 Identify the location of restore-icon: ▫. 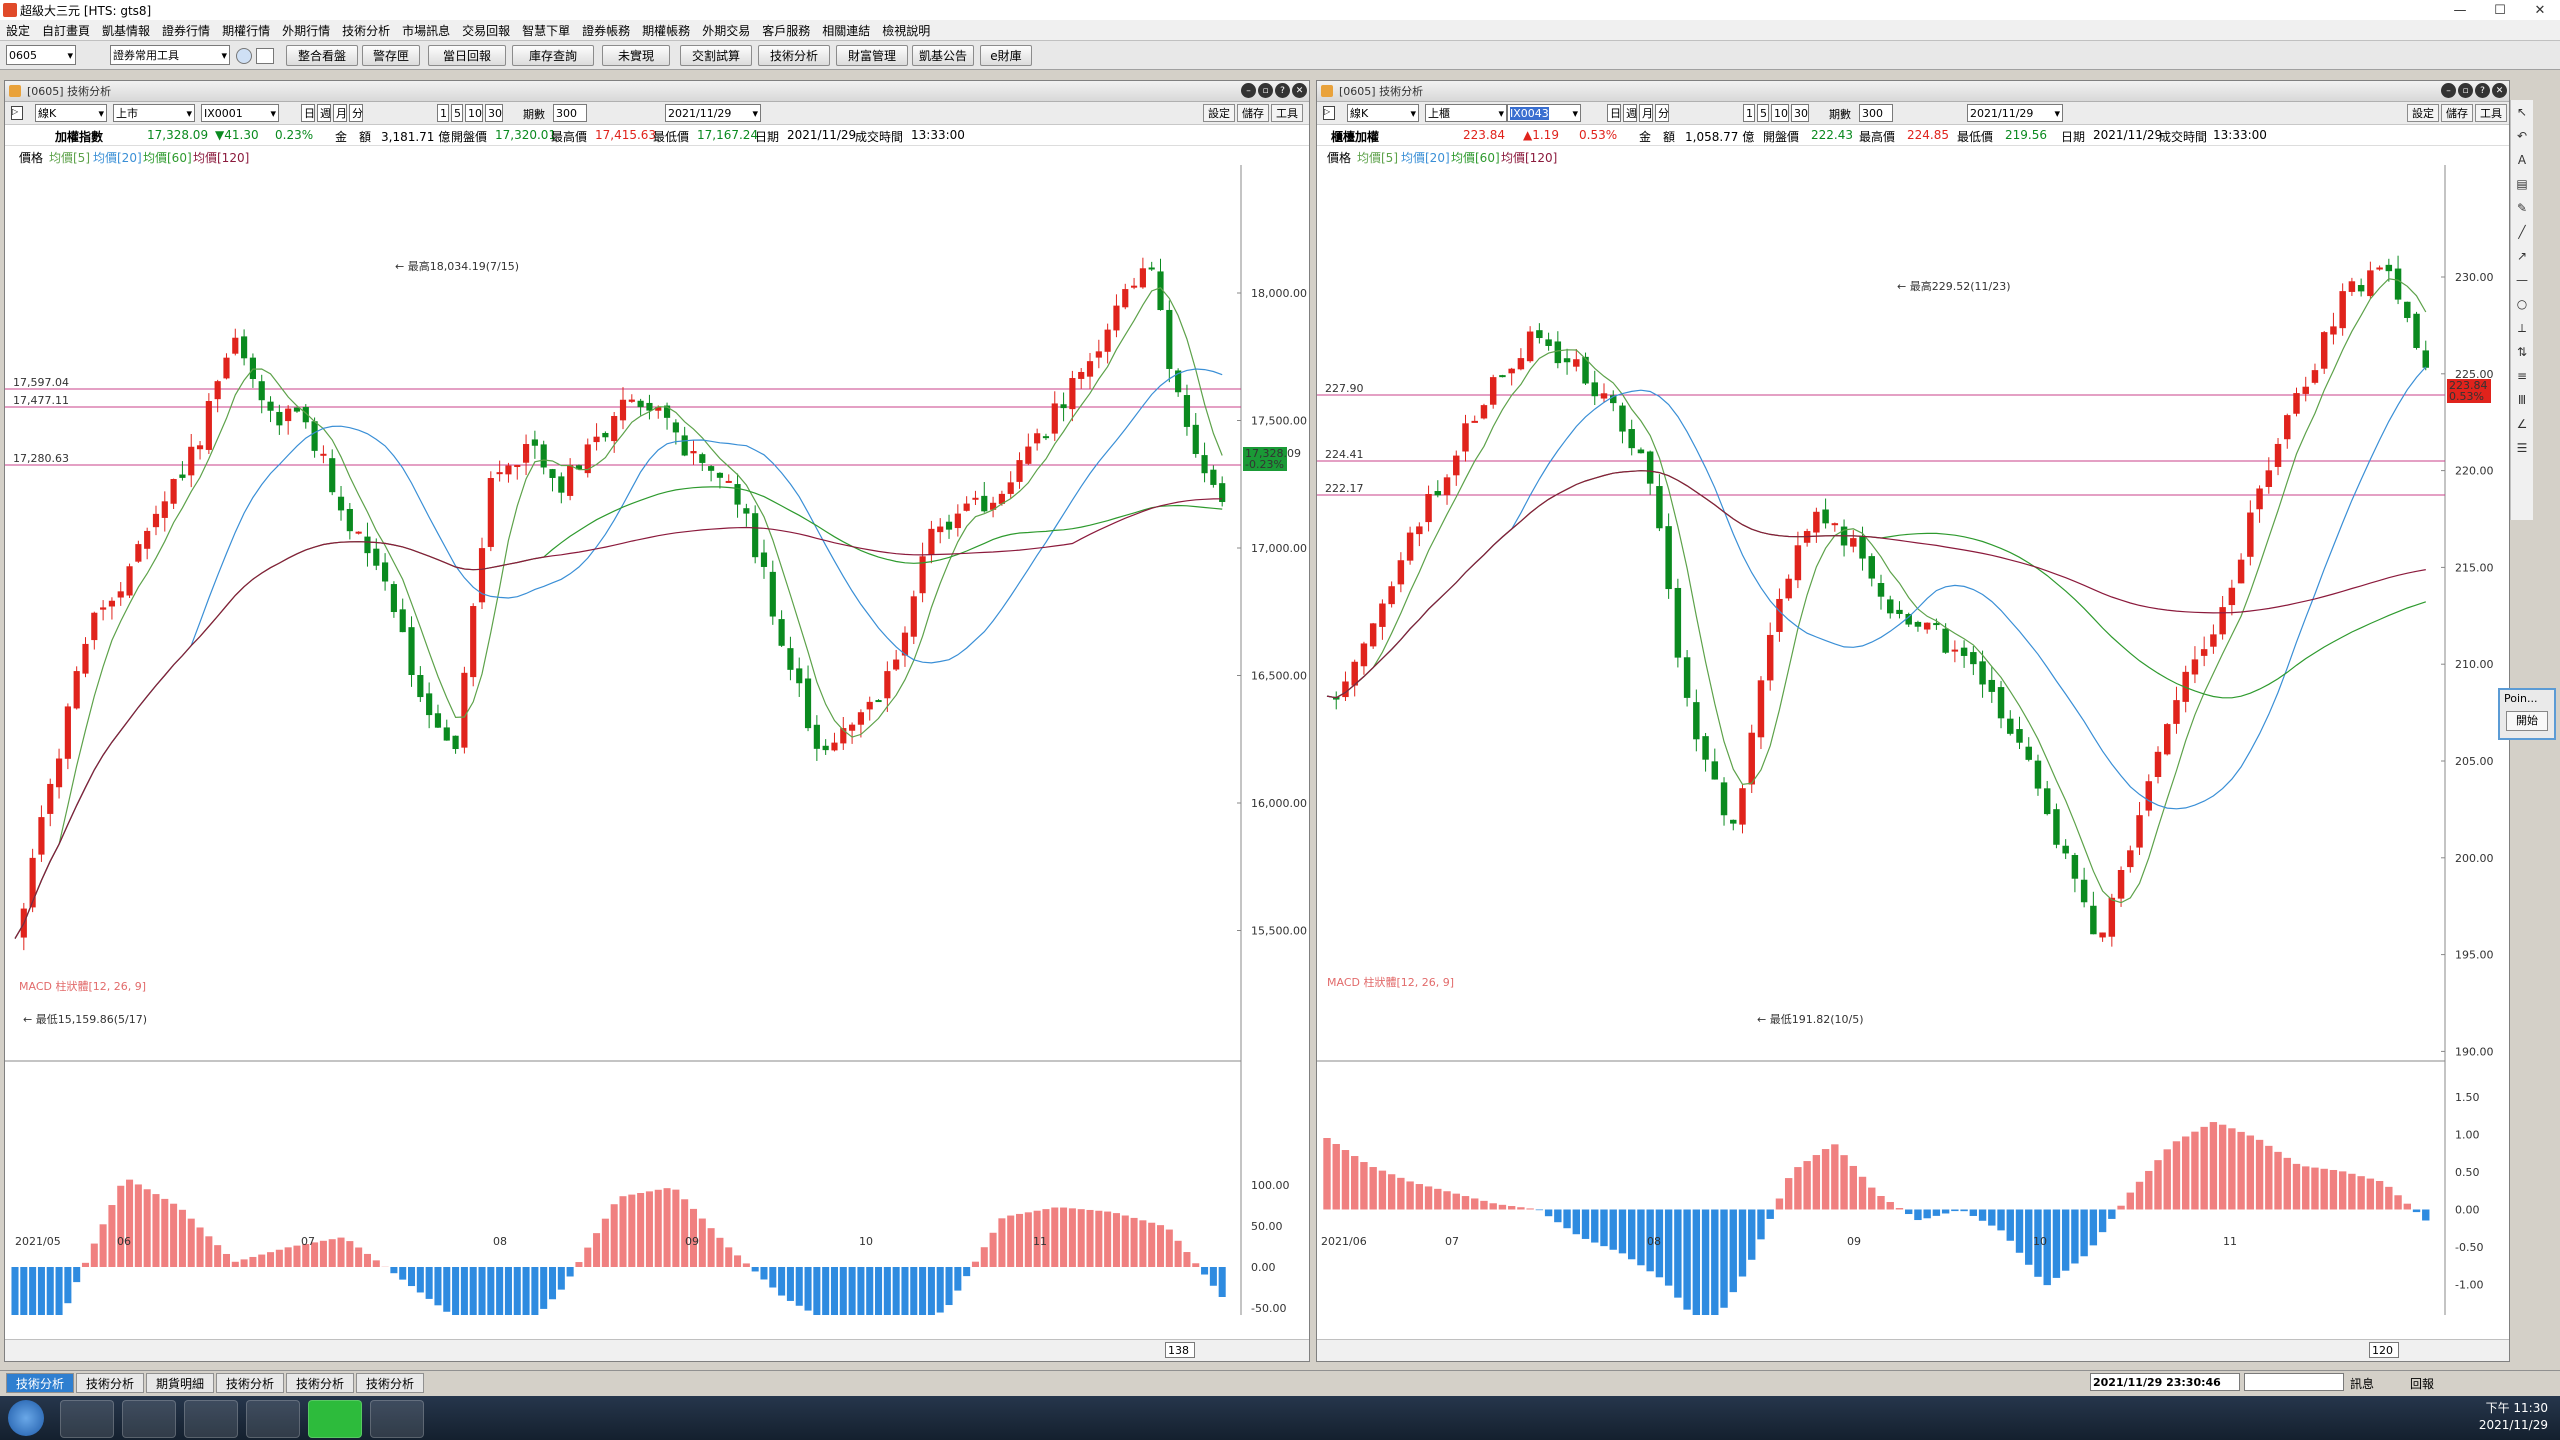
(1265, 90).